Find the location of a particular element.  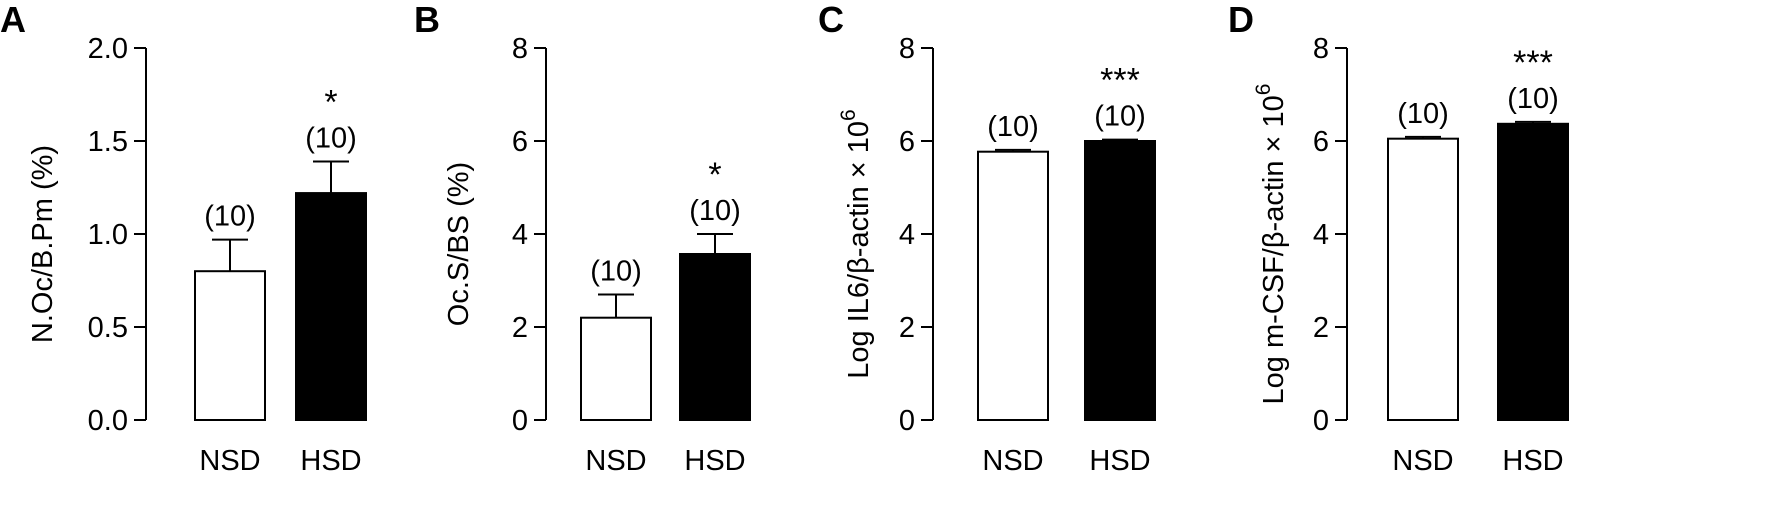

y-axis-label-text: Log m-CSF/β-actin × 10 is located at coordinates (1274, 249).